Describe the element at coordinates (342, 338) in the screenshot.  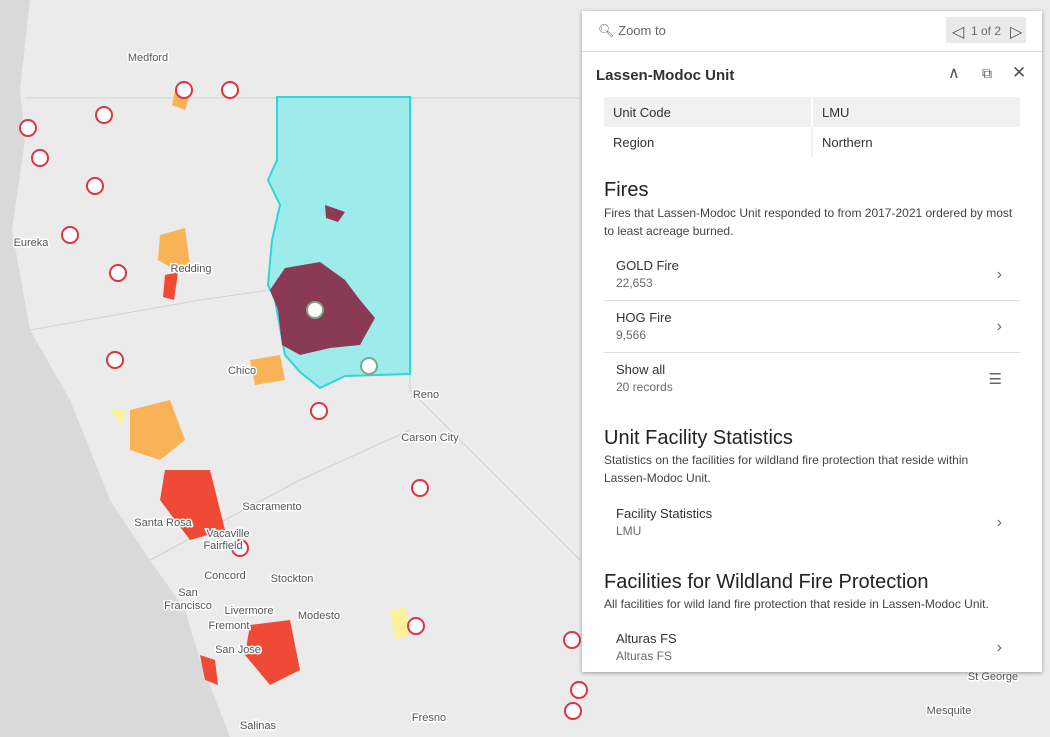
I see `unit-stations` at that location.